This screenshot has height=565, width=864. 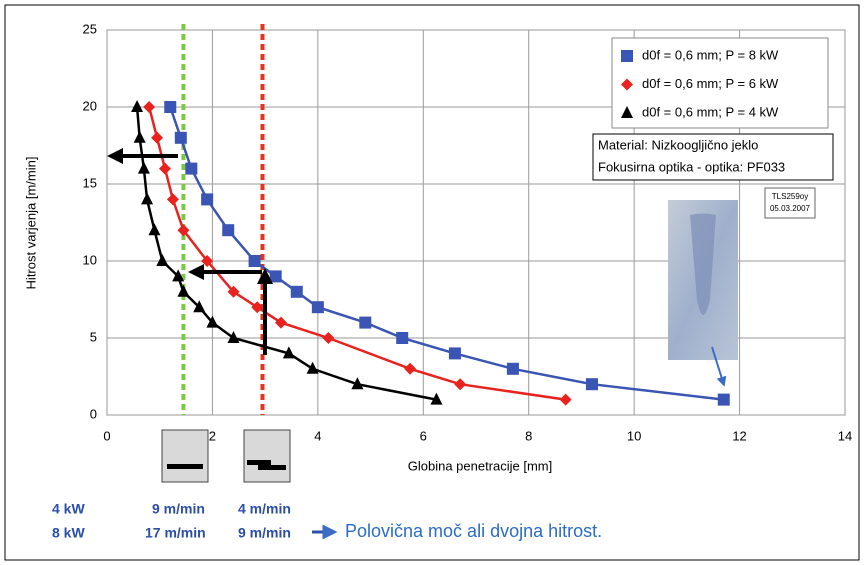 I want to click on legend-label: d0f = 0,6 mm; P = 6 kW, so click(x=710, y=83).